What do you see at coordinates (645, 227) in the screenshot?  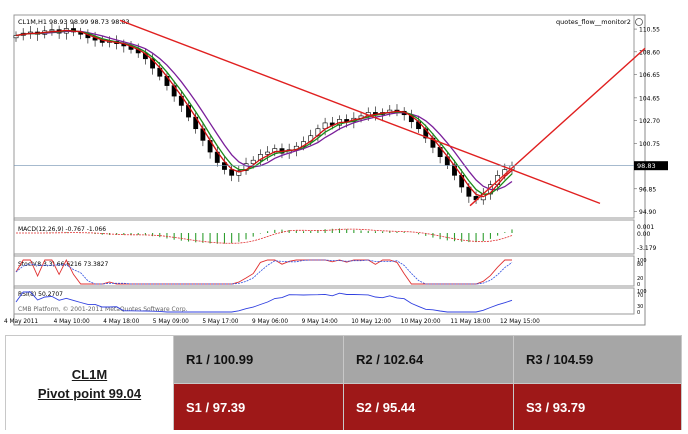 I see `macd-tick-top: 0.001` at bounding box center [645, 227].